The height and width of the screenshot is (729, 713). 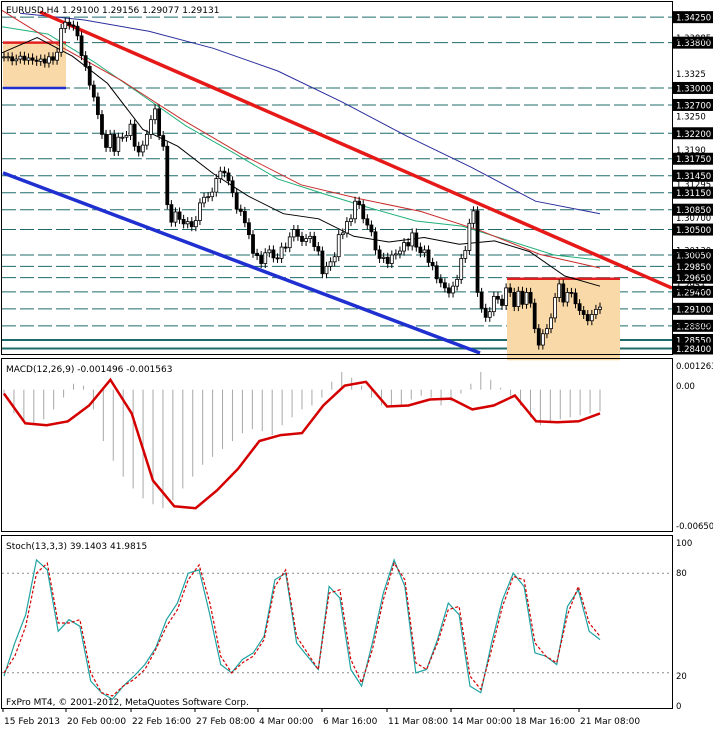 I want to click on time-axis-label: 14 Mar 00:00, so click(x=482, y=722).